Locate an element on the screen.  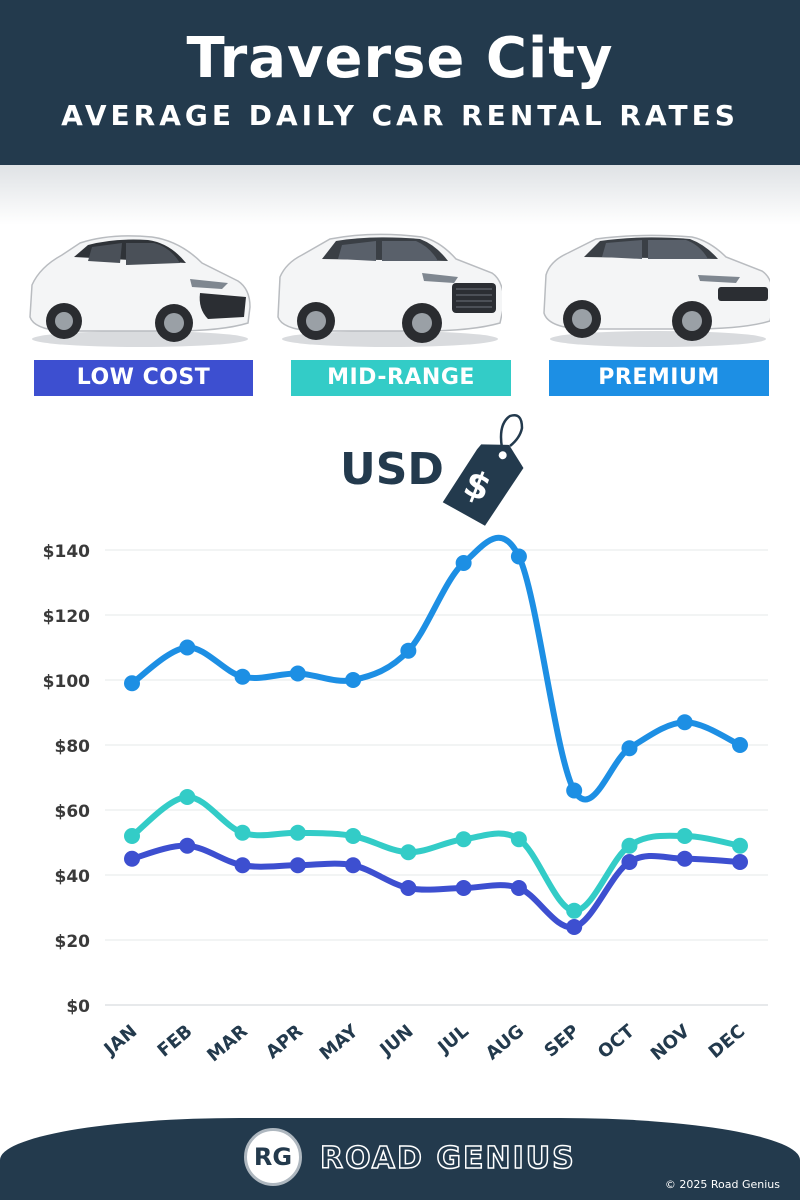
y-tick-label: $80 is located at coordinates (73, 747).